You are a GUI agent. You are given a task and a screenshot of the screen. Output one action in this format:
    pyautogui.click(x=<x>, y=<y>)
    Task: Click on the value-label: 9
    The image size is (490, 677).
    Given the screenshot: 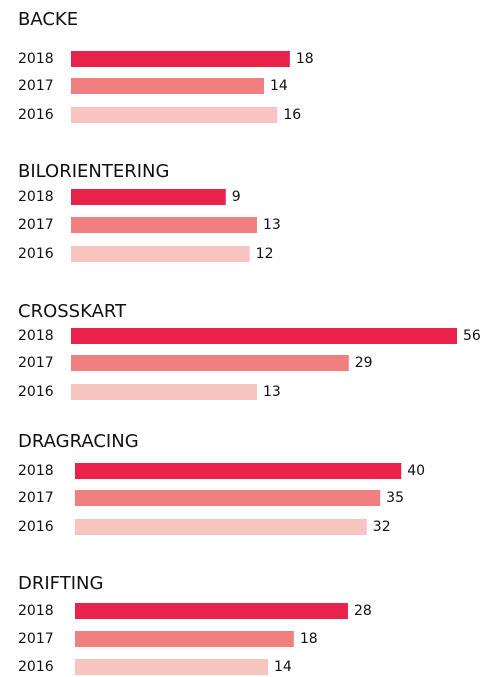 What is the action you would take?
    pyautogui.click(x=236, y=197)
    